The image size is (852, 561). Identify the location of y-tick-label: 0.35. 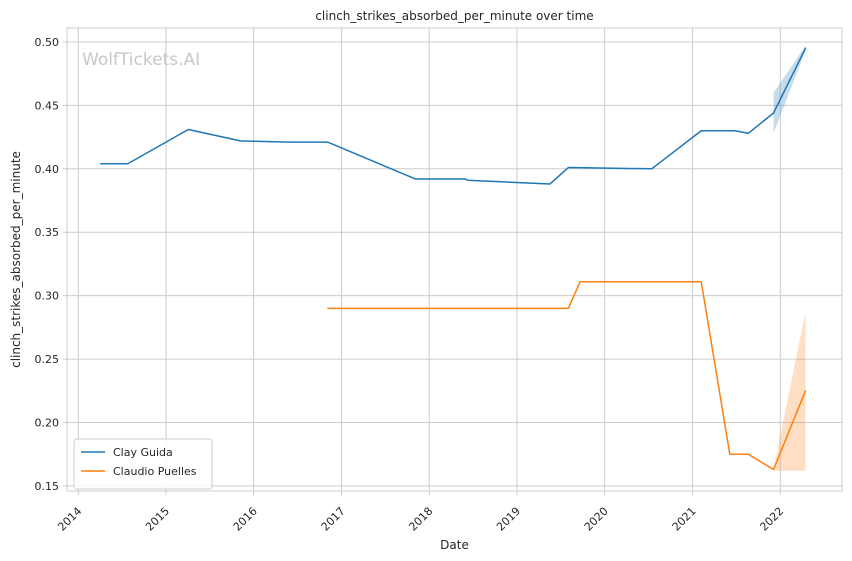
(47, 232).